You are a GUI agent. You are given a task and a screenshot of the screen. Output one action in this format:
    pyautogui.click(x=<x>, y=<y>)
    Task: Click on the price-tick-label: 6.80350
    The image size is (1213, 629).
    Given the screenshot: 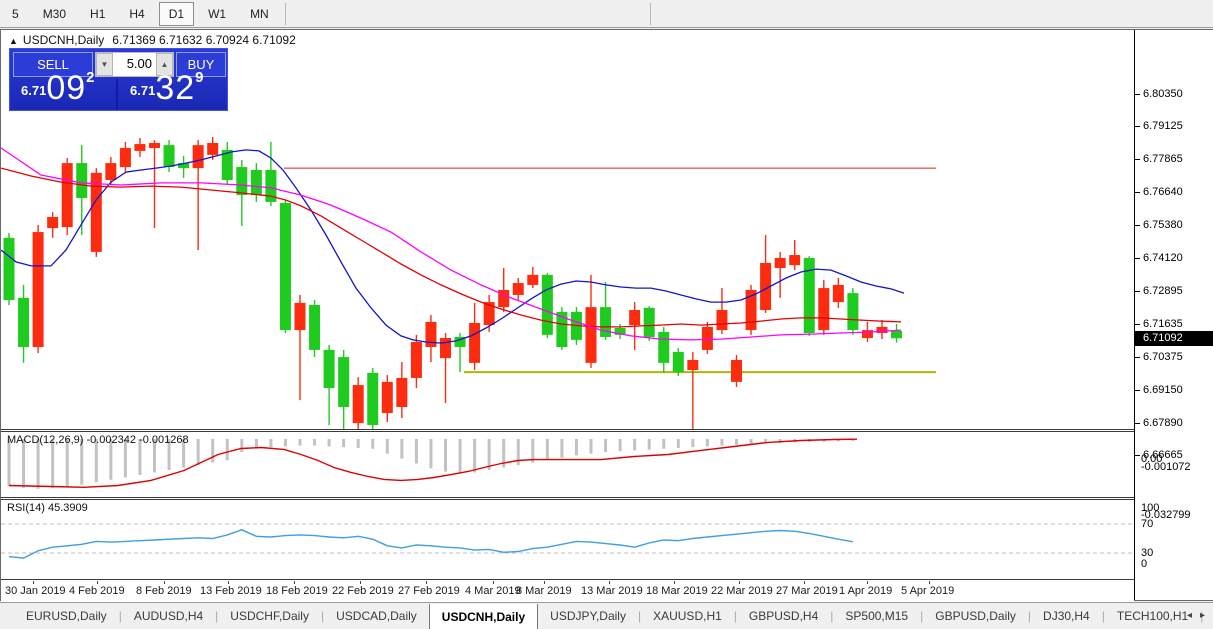 What is the action you would take?
    pyautogui.click(x=1163, y=93)
    